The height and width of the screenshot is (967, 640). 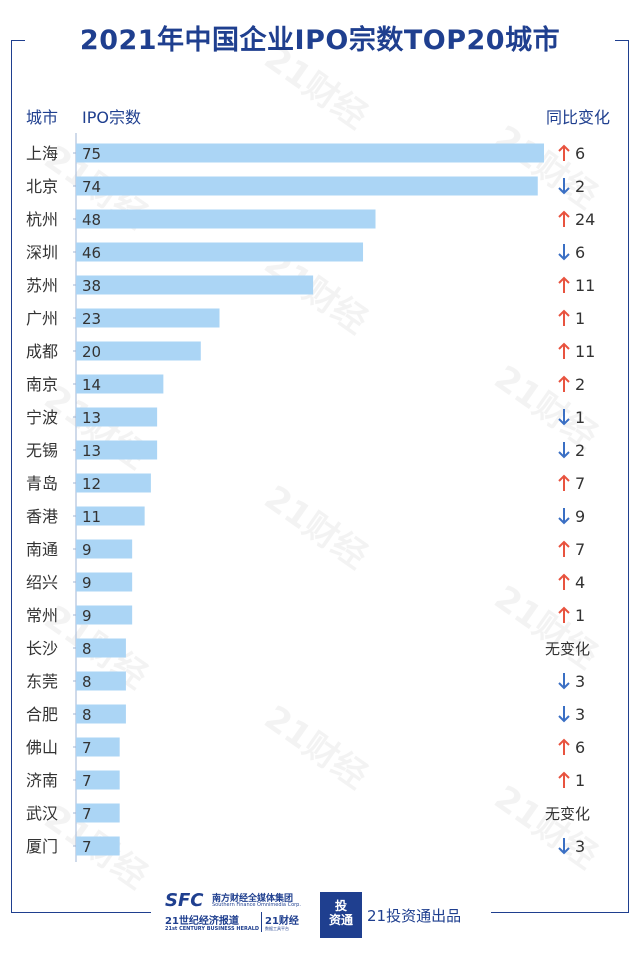 What do you see at coordinates (91, 253) in the screenshot?
I see `bar-value-label: 46` at bounding box center [91, 253].